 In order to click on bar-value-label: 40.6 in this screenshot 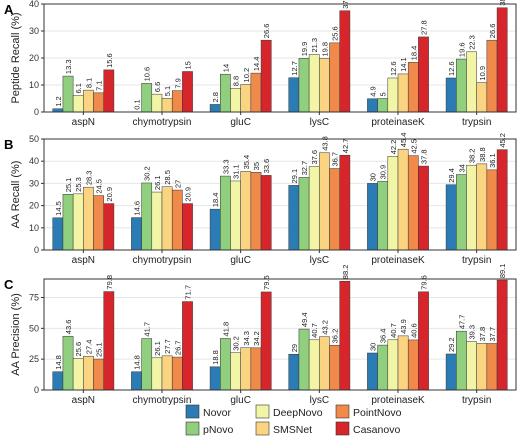, I will do `click(413, 330)`.